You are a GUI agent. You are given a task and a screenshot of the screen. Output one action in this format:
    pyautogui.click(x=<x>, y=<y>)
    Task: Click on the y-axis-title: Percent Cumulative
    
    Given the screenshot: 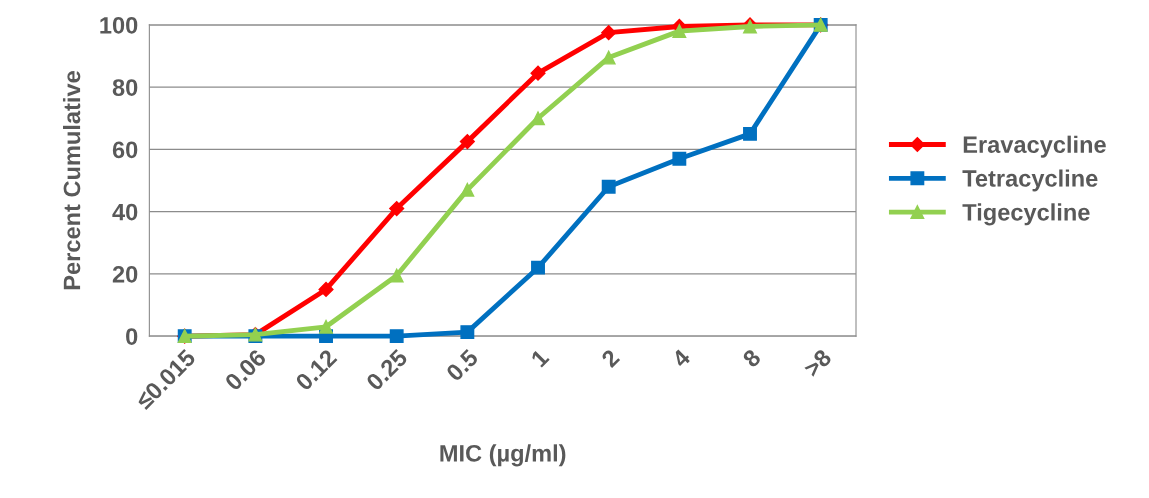 What is the action you would take?
    pyautogui.click(x=71, y=180)
    